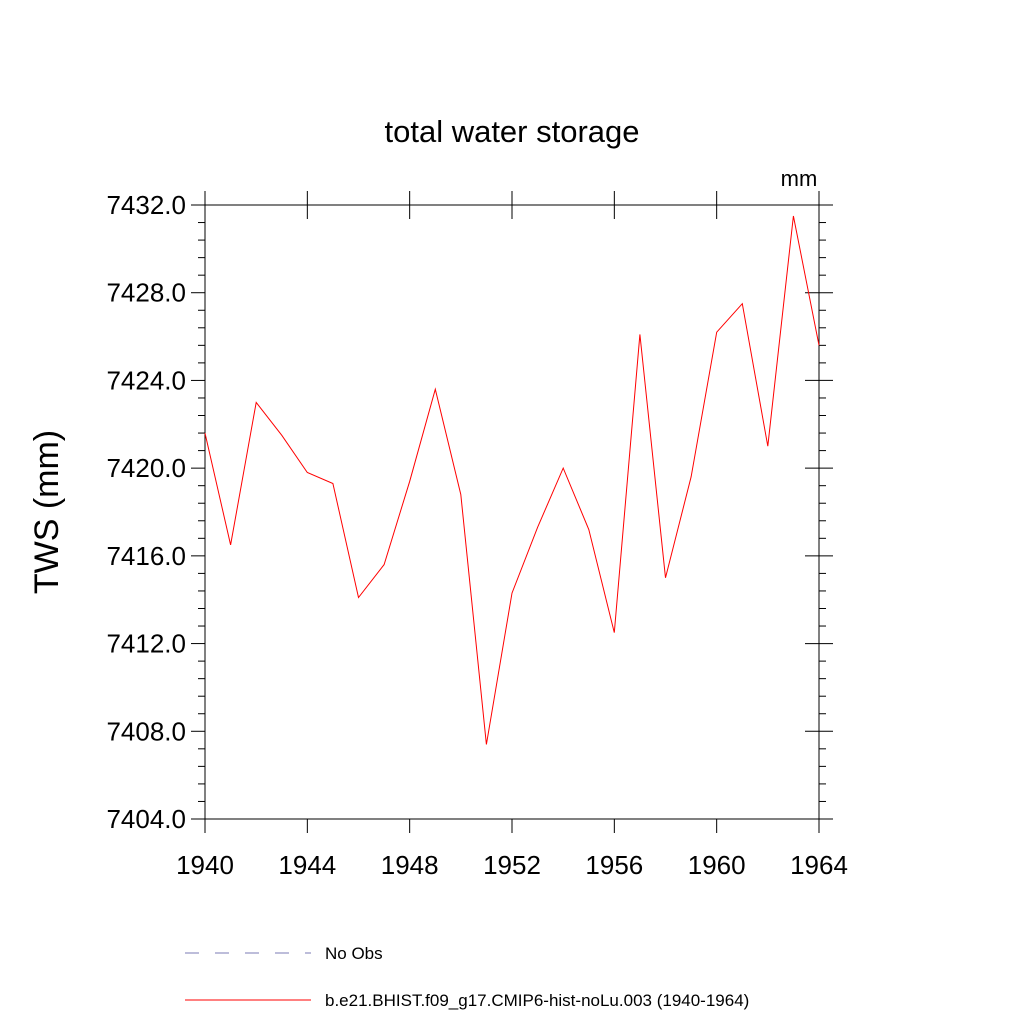  Describe the element at coordinates (205, 865) in the screenshot. I see `x-tick-label: 1940` at that location.